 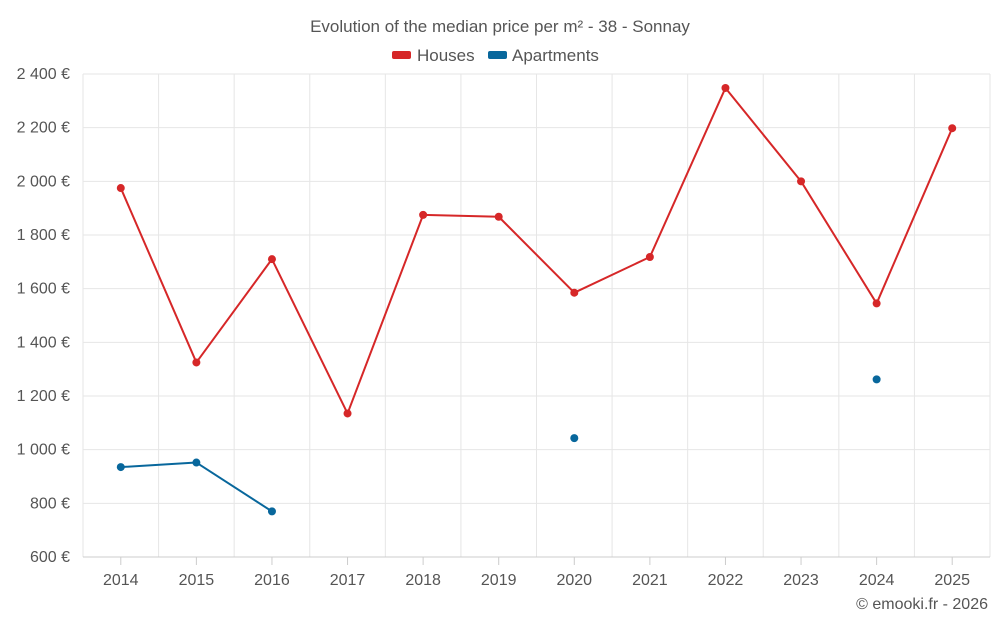 What do you see at coordinates (121, 580) in the screenshot?
I see `x-tick-label: 2014` at bounding box center [121, 580].